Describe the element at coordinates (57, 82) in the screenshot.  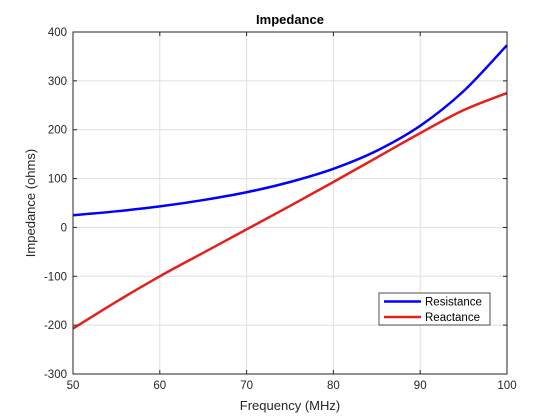
I see `y-tick-label: 300` at that location.